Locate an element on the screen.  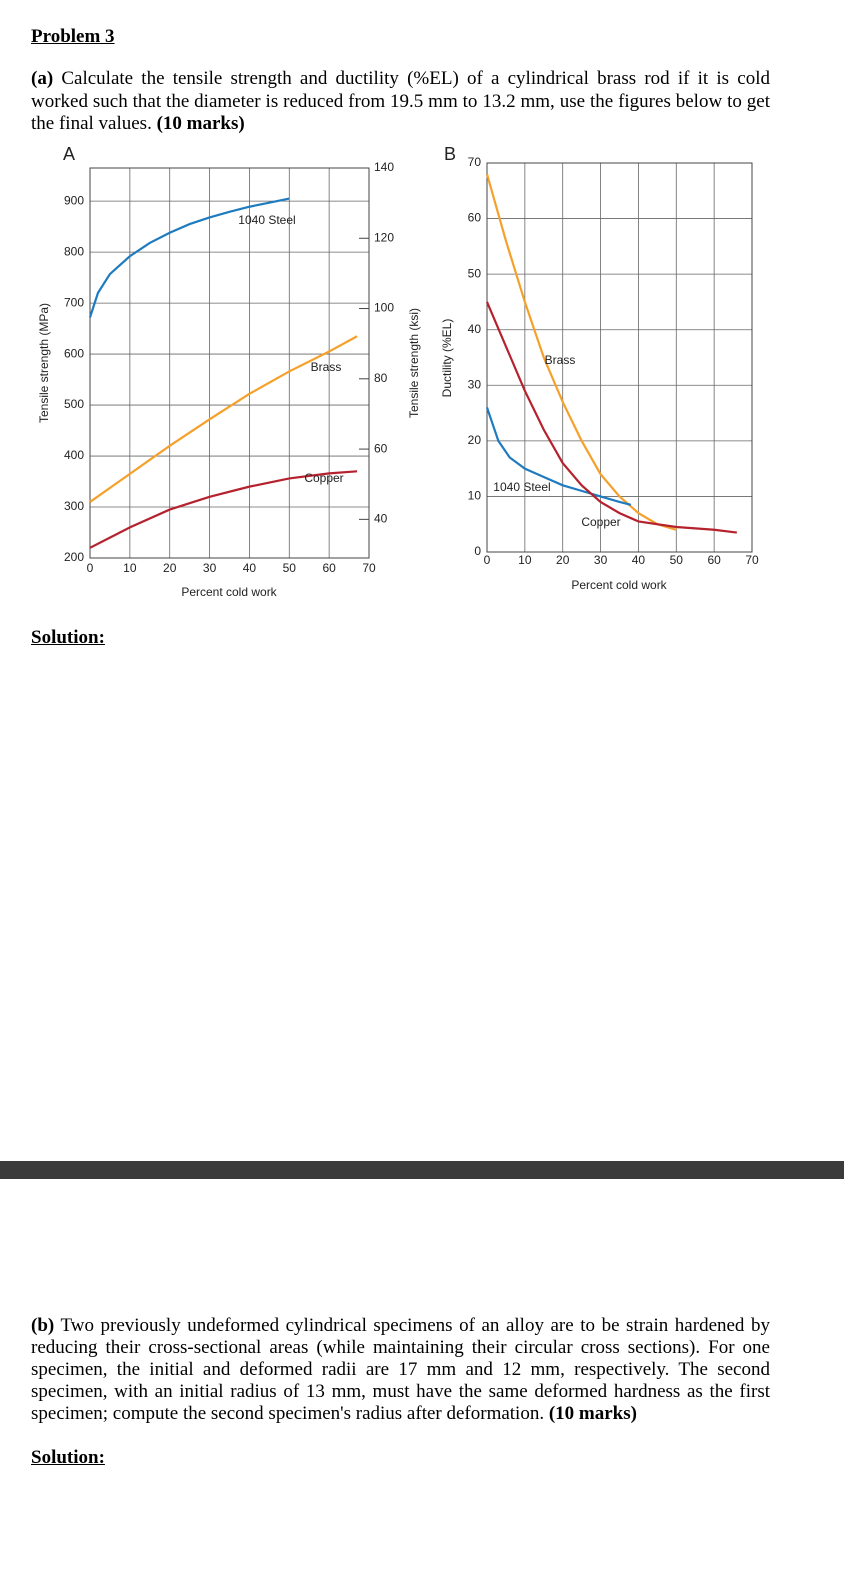
y2-tick-label: 140 is located at coordinates (384, 167).